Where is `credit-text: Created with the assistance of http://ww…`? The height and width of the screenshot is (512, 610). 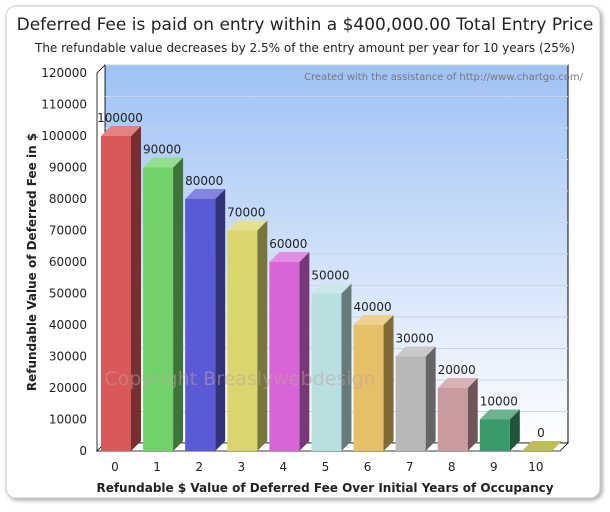
credit-text: Created with the assistance of http://ww… is located at coordinates (444, 77).